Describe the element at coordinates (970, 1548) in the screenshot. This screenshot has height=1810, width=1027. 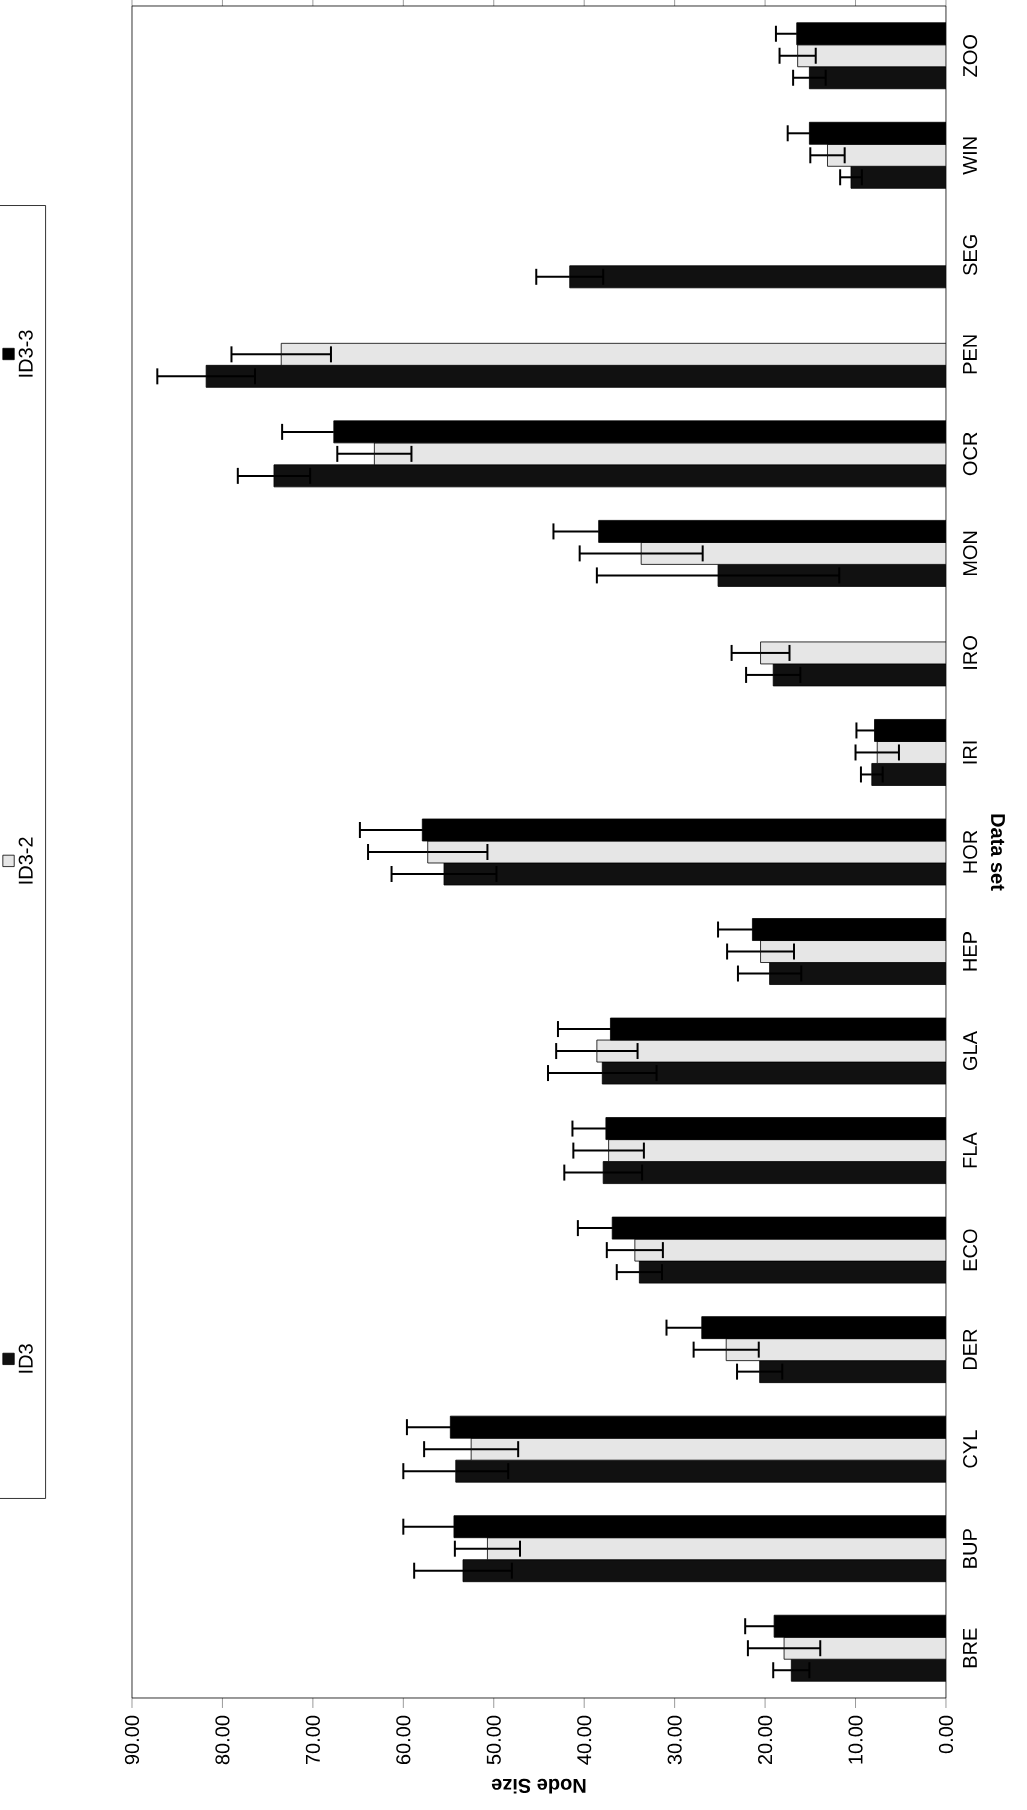
I see `y-tick-label: BUP` at that location.